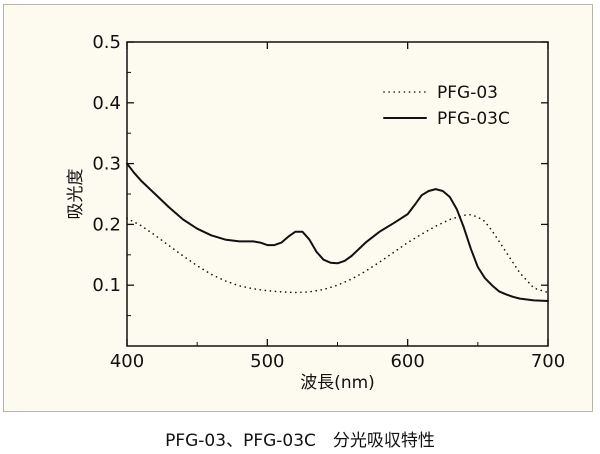  What do you see at coordinates (106, 42) in the screenshot?
I see `y-tick-label: 0.5` at bounding box center [106, 42].